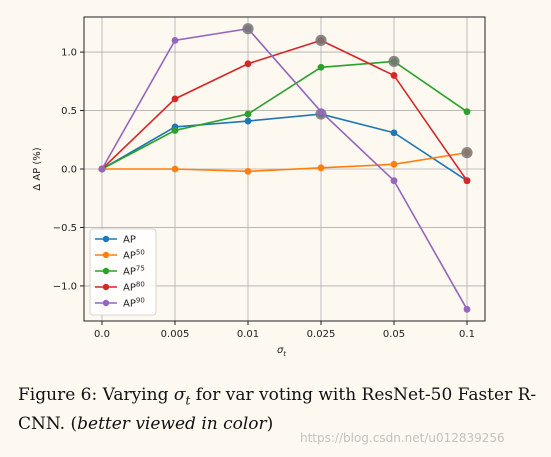 The height and width of the screenshot is (457, 551). I want to click on legend-label-superscript: 75, so click(140, 269).